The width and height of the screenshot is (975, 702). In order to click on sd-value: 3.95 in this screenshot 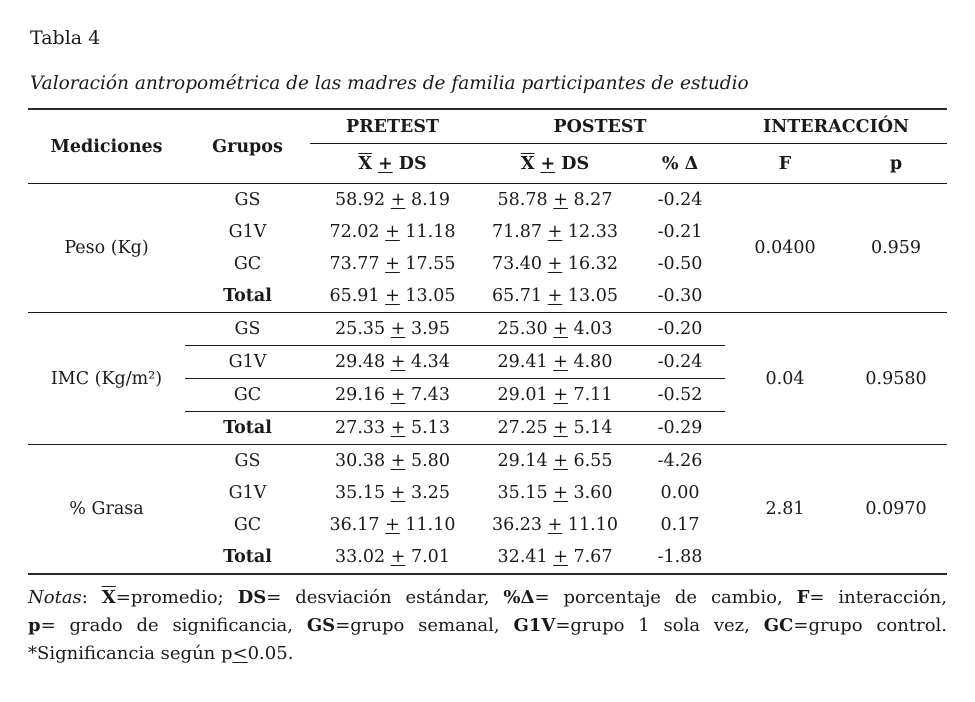, I will do `click(430, 329)`.